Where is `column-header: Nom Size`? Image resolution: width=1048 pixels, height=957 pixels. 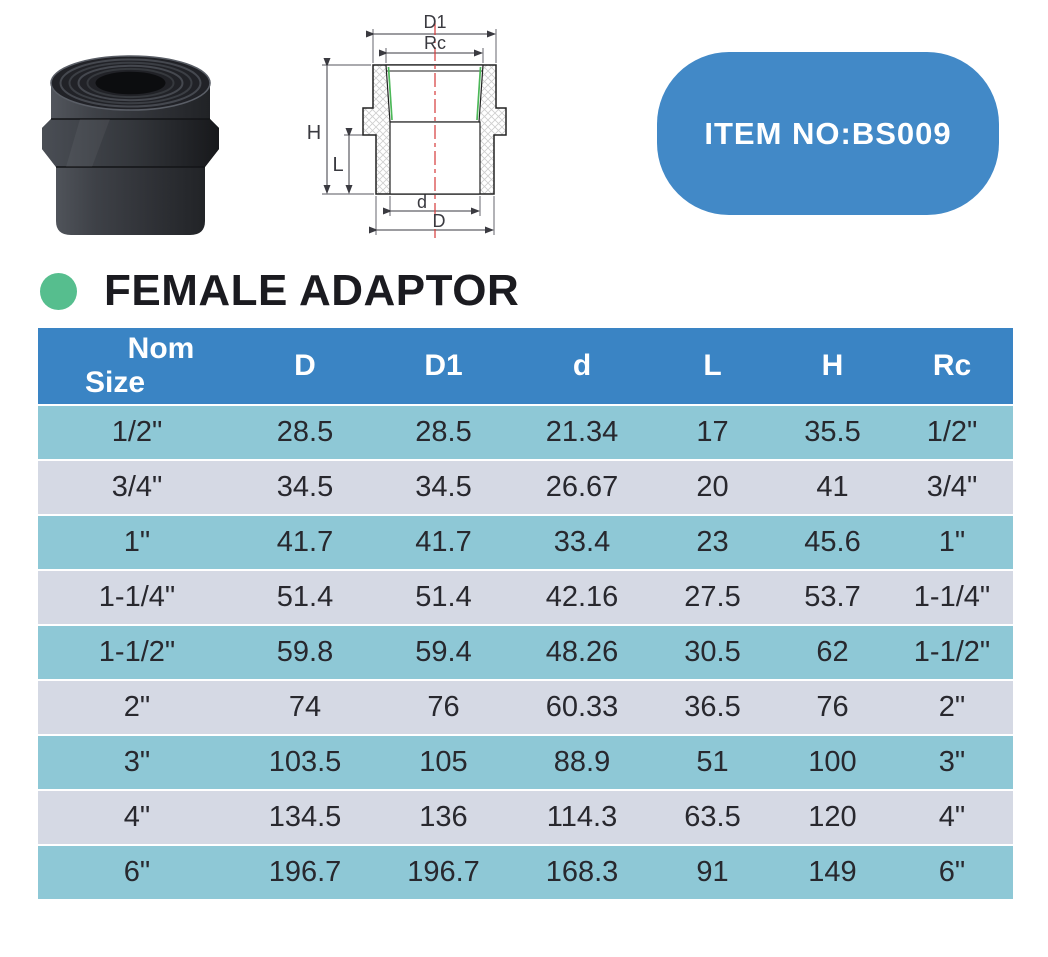
column-header: Nom Size is located at coordinates (137, 367).